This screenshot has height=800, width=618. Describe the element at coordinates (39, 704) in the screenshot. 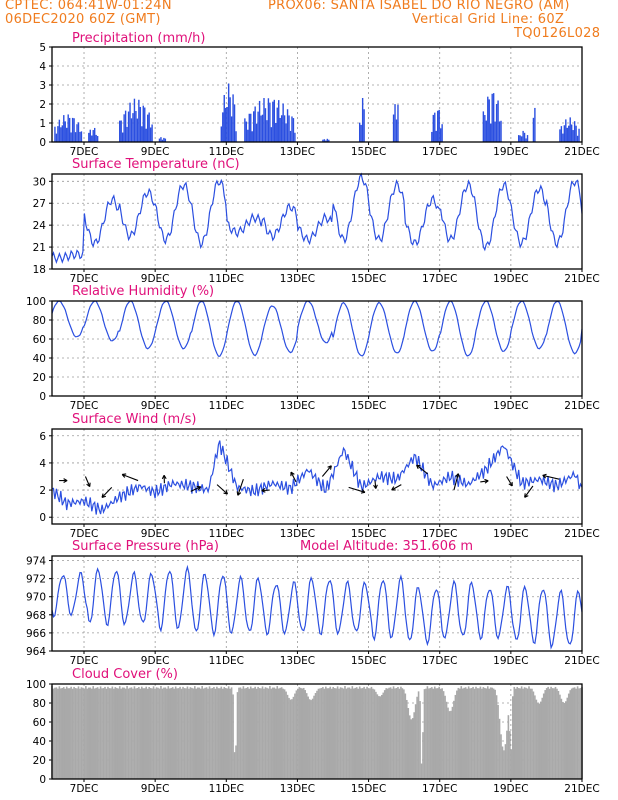

I see `y-tick-label: 80` at that location.